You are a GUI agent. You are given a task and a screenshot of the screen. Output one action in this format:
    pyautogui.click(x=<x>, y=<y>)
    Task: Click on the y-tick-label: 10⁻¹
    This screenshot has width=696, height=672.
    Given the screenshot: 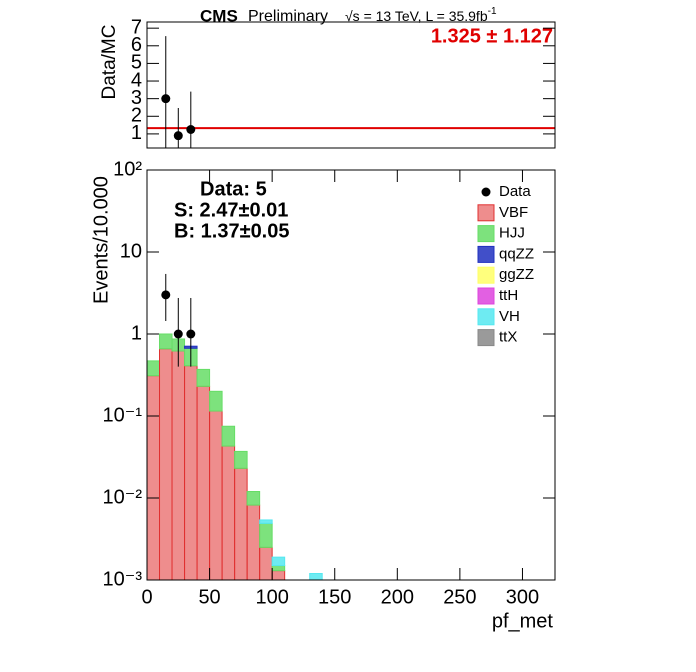 What is the action you would take?
    pyautogui.click(x=123, y=415)
    